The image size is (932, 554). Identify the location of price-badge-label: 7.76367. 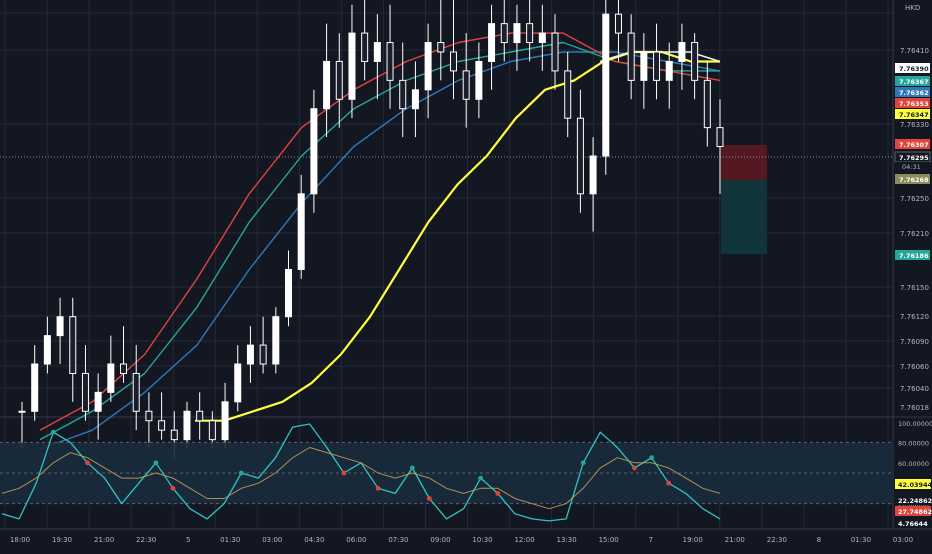
(914, 82).